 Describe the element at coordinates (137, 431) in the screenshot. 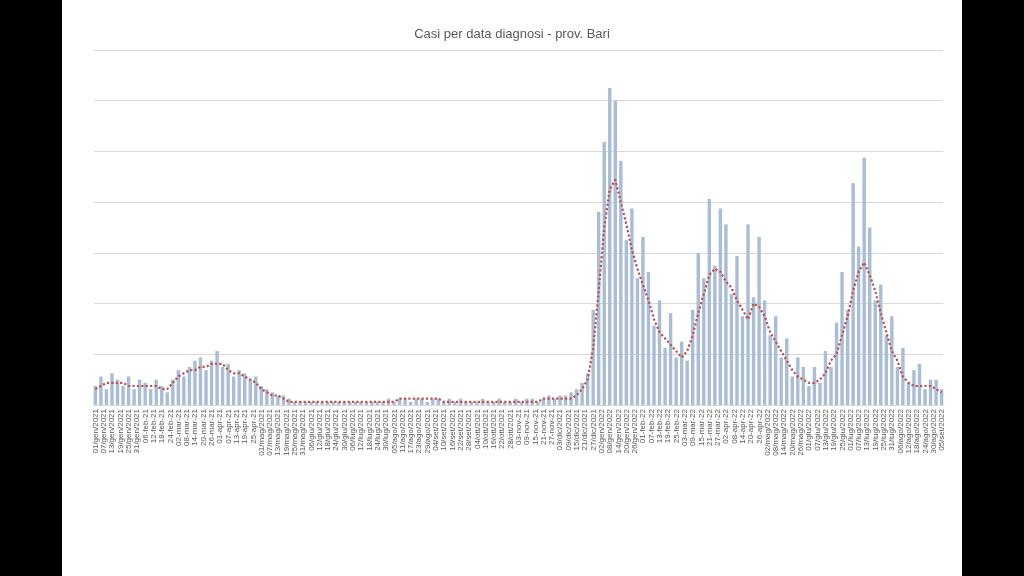

I see `x-tick-label: 31/gen/2021` at that location.